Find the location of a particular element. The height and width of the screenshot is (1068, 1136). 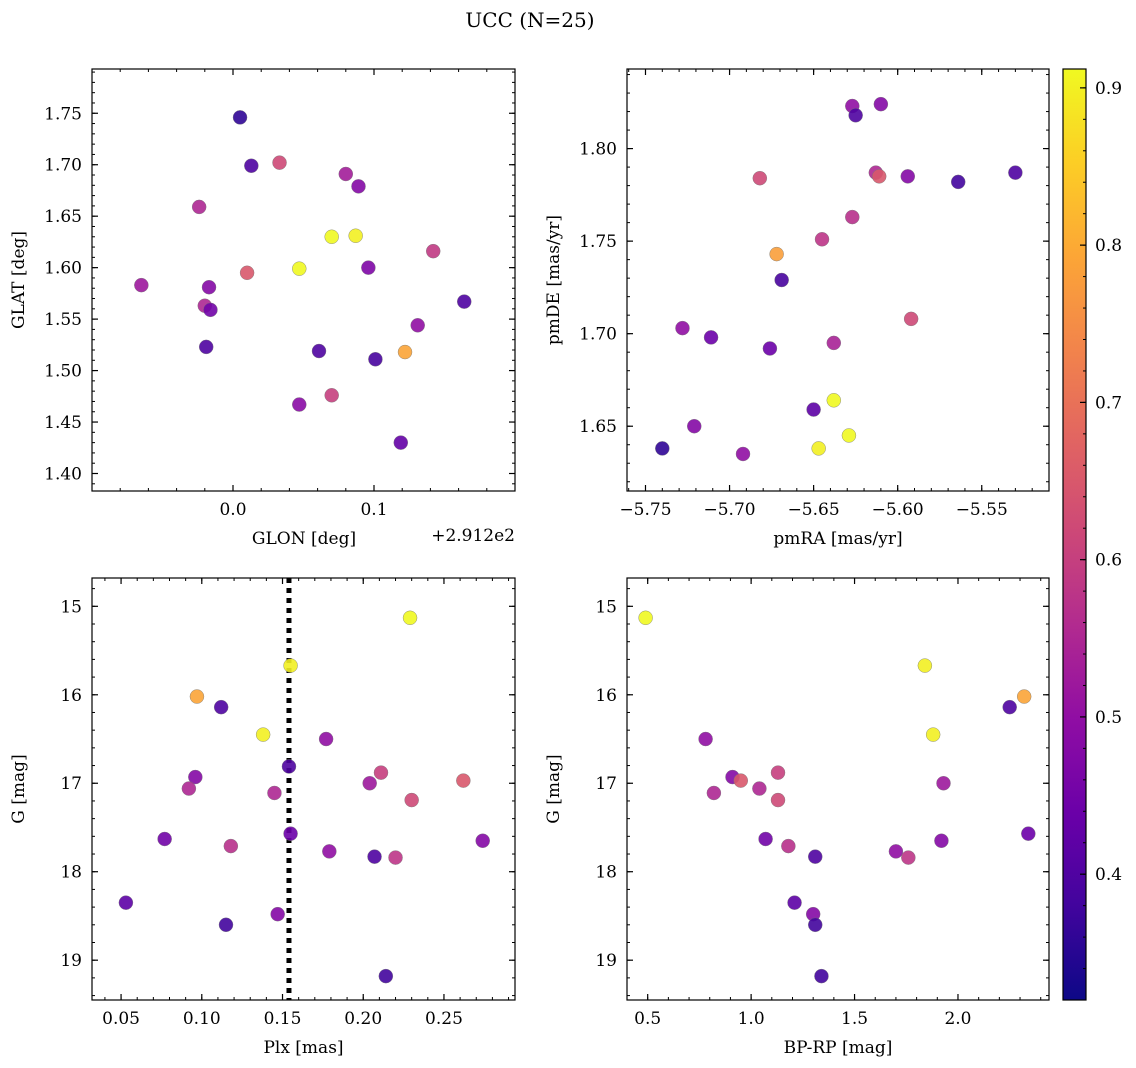

x-offset-text: +2.912e2 is located at coordinates (473, 536).